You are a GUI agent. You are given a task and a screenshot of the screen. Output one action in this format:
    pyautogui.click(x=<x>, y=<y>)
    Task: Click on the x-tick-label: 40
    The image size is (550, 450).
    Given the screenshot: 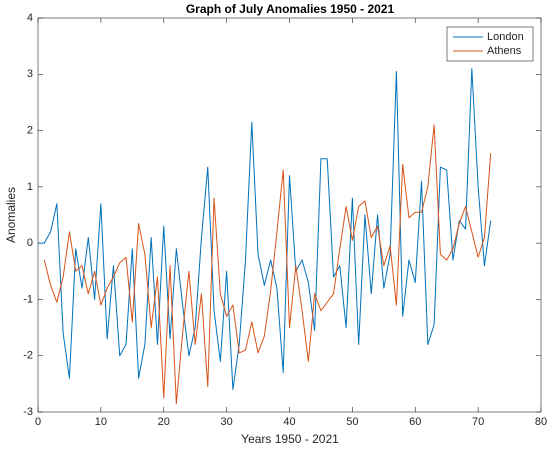 What is the action you would take?
    pyautogui.click(x=289, y=422)
    